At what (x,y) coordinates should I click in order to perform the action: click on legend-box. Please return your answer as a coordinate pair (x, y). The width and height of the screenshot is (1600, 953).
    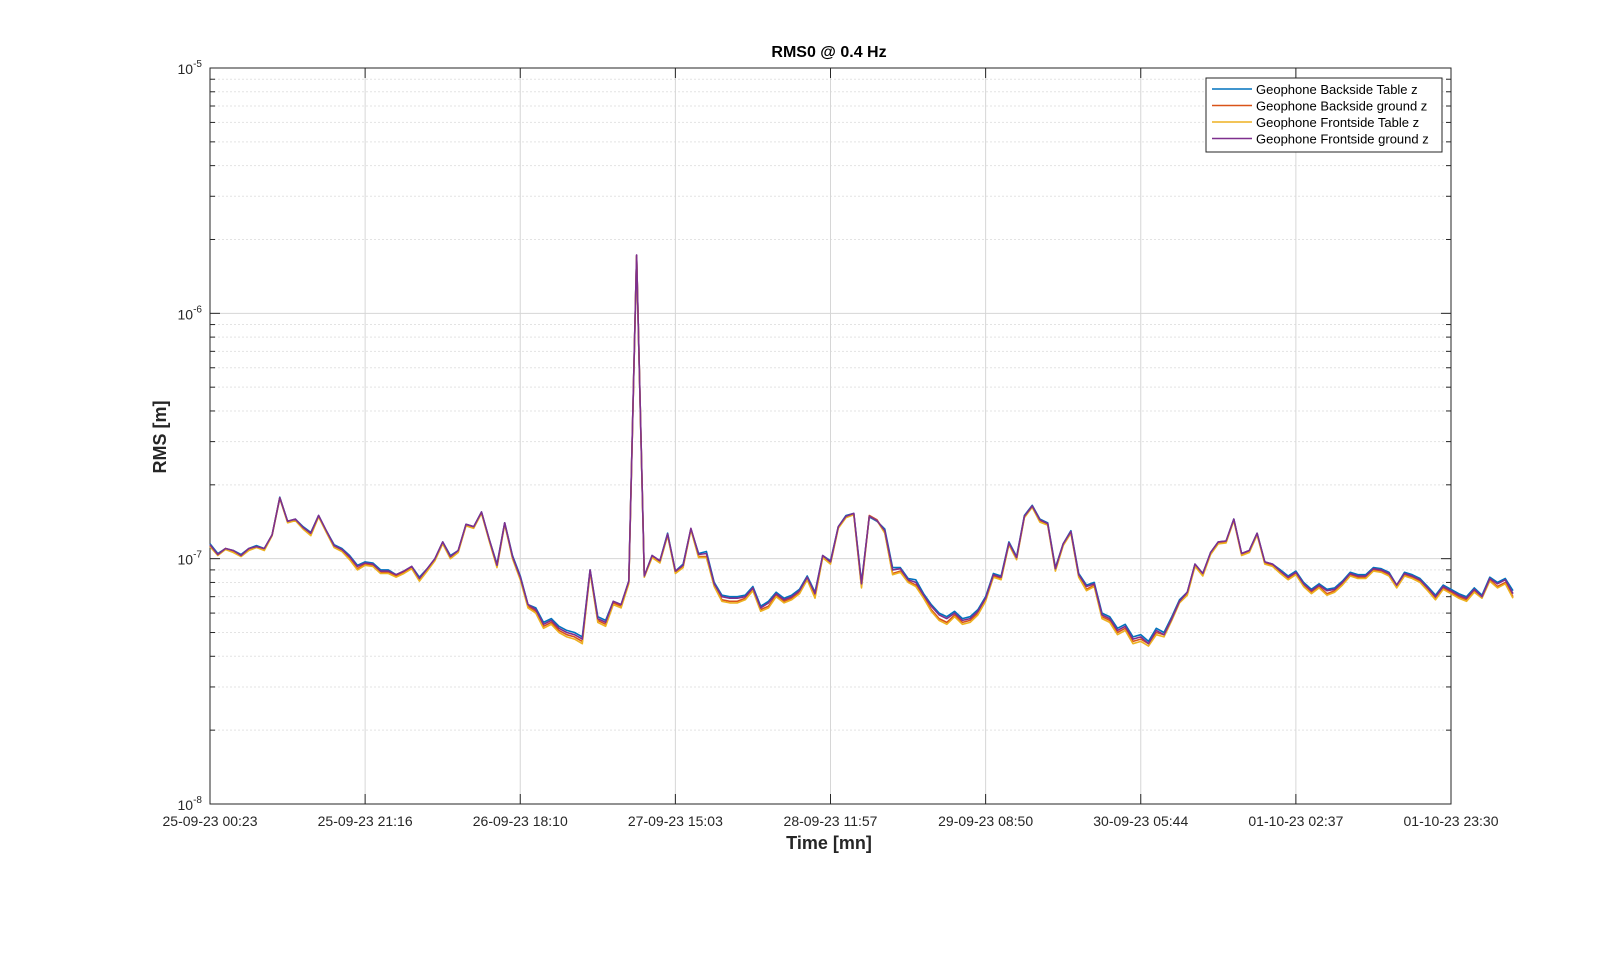
    Looking at the image, I should click on (1324, 115).